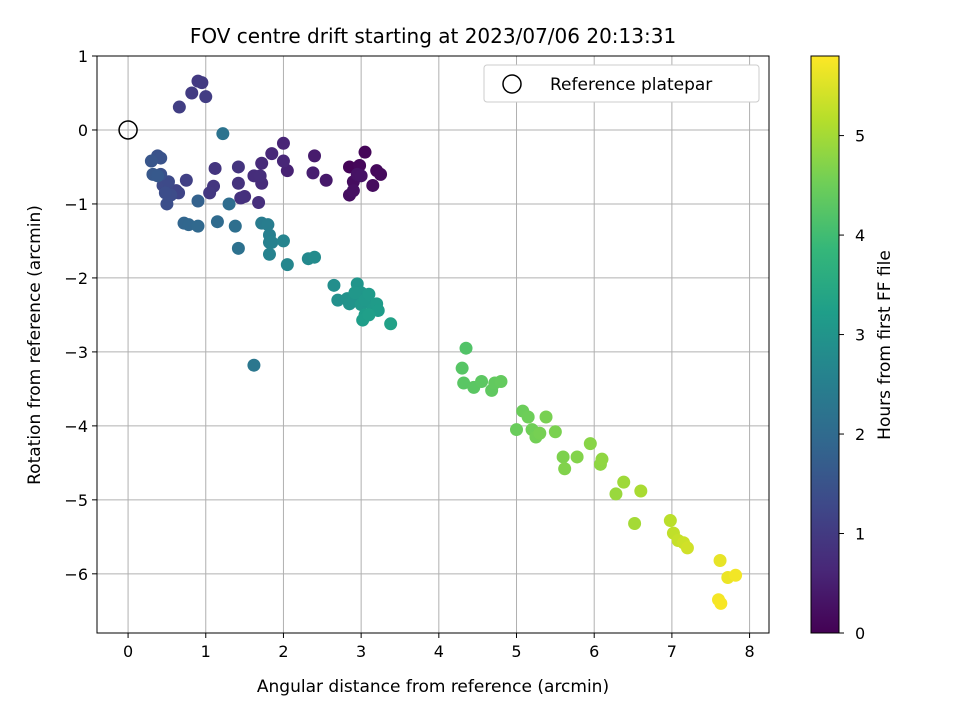 The height and width of the screenshot is (720, 960). I want to click on colorbar-tick-label: 0, so click(860, 633).